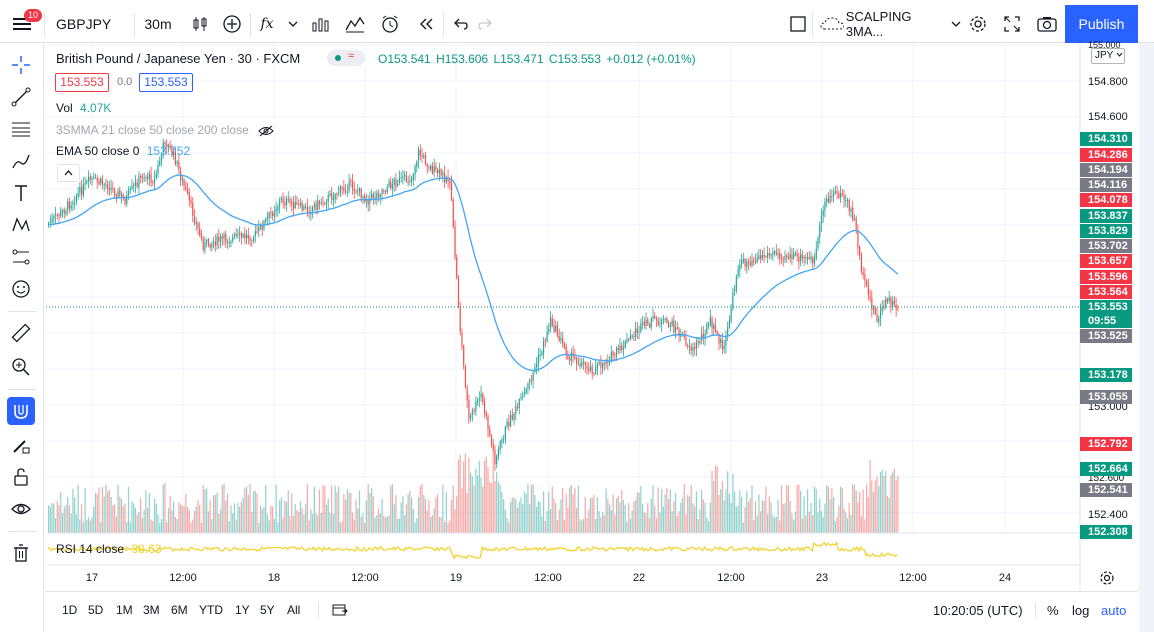  I want to click on fullscreen-select-button, so click(798, 24).